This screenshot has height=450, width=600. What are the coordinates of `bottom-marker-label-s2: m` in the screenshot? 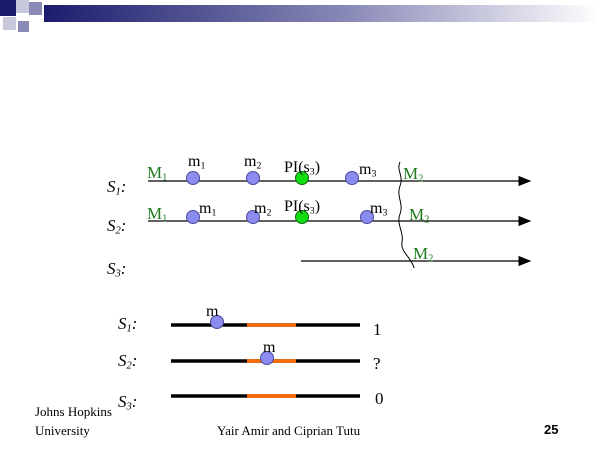 It's located at (269, 347).